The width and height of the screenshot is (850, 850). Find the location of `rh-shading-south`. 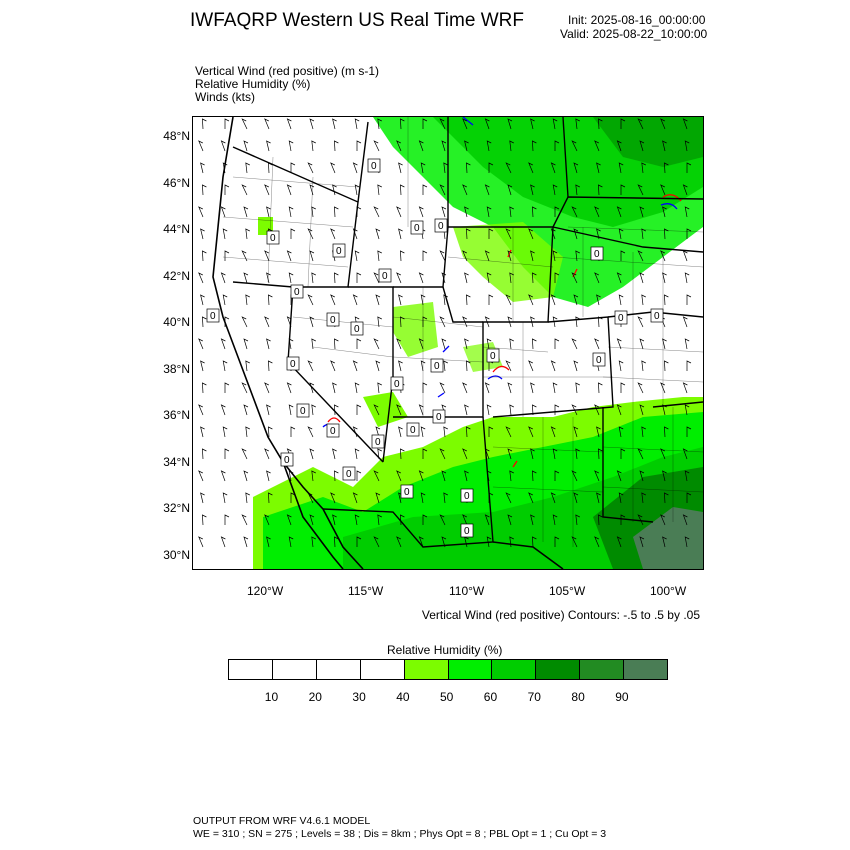

rh-shading-south is located at coordinates (478, 455).